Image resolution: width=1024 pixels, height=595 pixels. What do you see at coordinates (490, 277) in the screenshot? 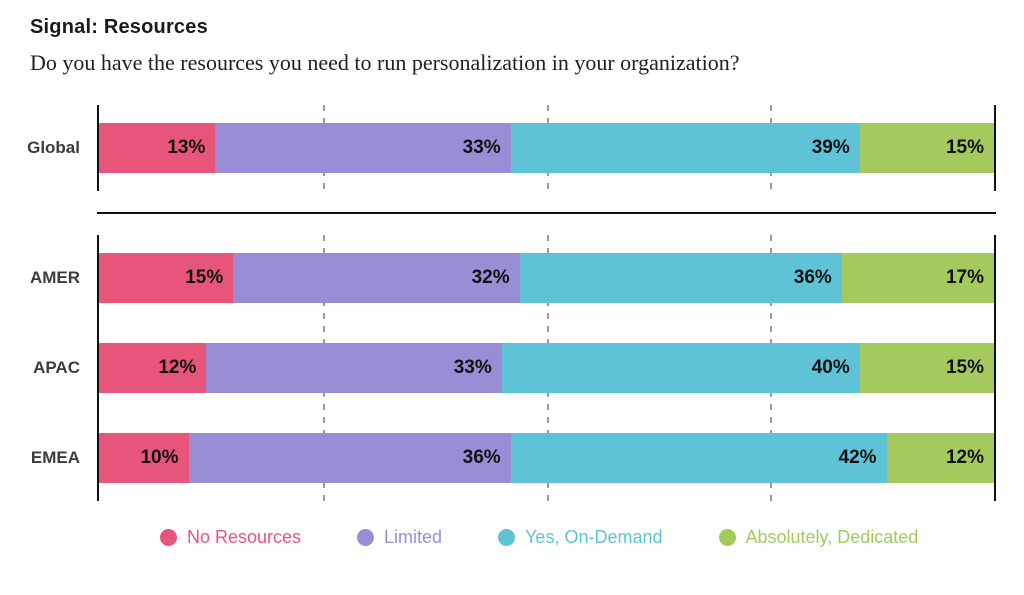
I see `segment-value-label: 32%` at bounding box center [490, 277].